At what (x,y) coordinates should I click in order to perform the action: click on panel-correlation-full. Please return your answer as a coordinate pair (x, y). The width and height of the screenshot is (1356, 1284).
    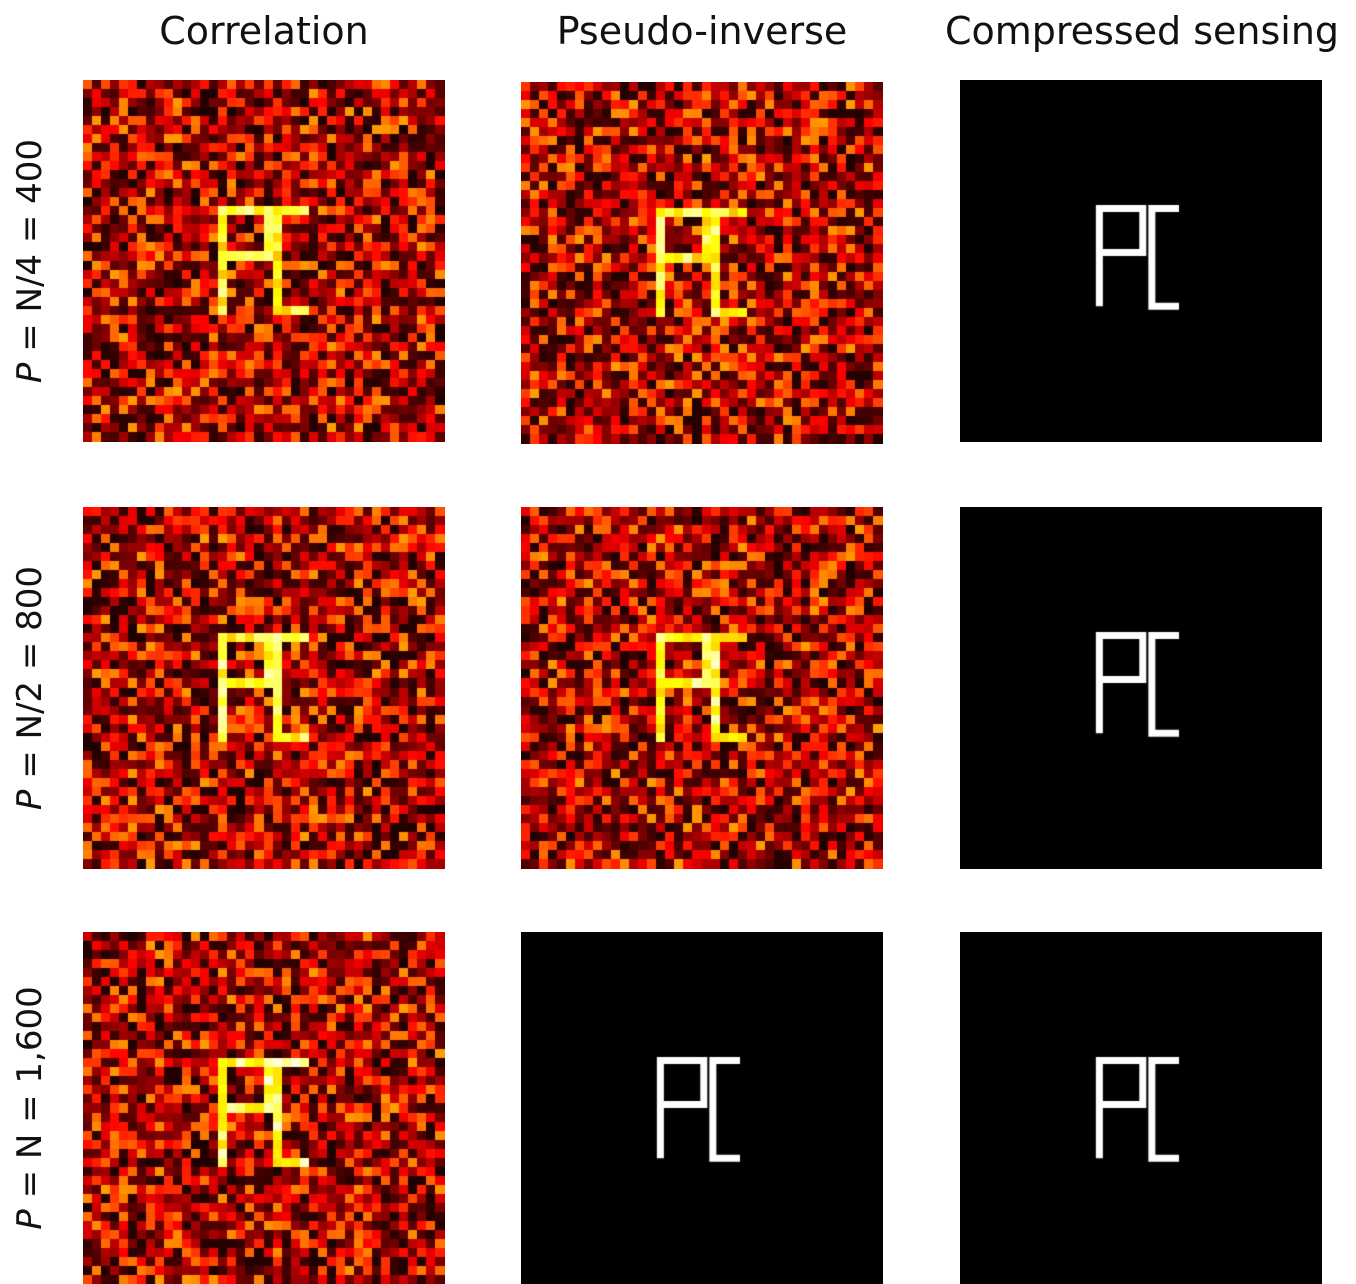
    Looking at the image, I should click on (264, 1108).